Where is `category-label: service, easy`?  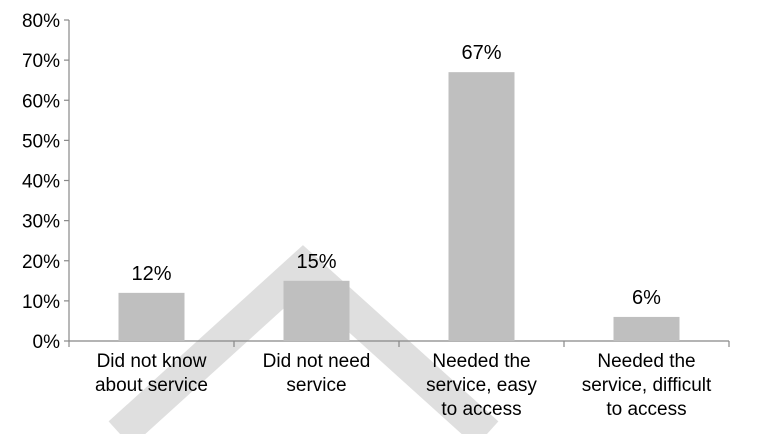
category-label: service, easy is located at coordinates (481, 385).